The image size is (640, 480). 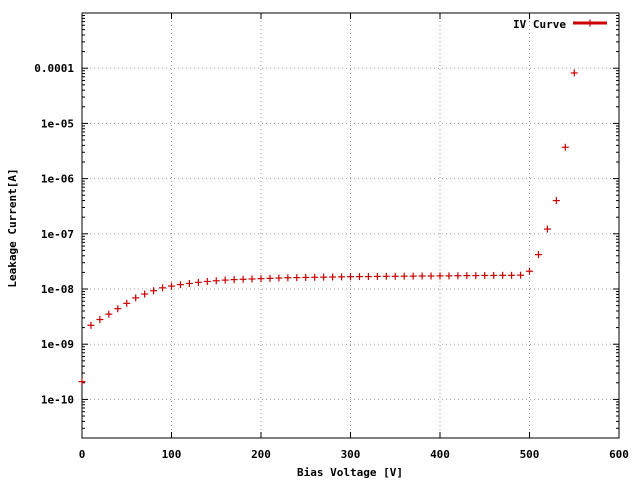 I want to click on y-axis-title: Leakage Current[A], so click(x=12, y=227).